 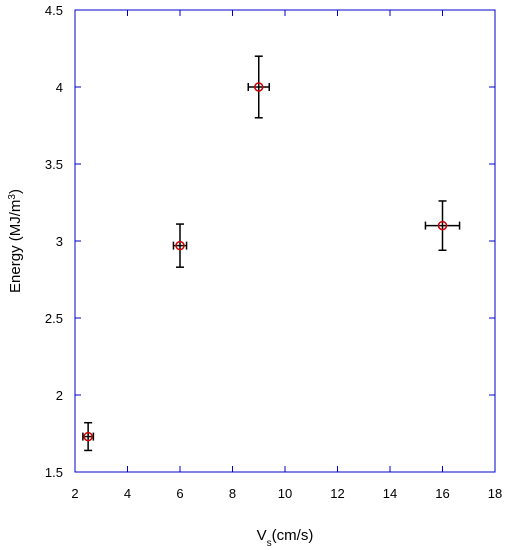 What do you see at coordinates (285, 538) in the screenshot?
I see `x-axis-title: Vs(cm/s)` at bounding box center [285, 538].